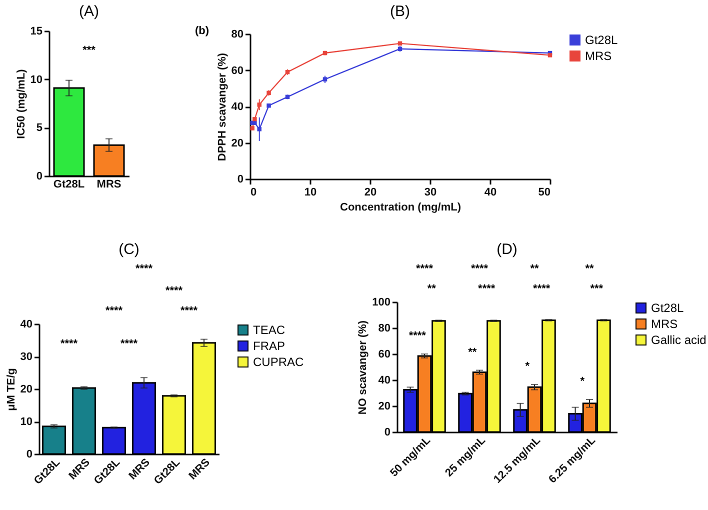  What do you see at coordinates (430, 192) in the screenshot?
I see `x-tick-label: 30` at bounding box center [430, 192].